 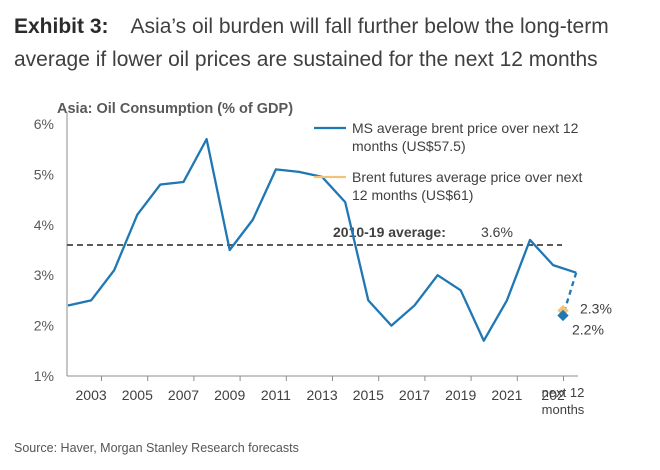 I want to click on x-tick-label: next 12, so click(x=563, y=392).